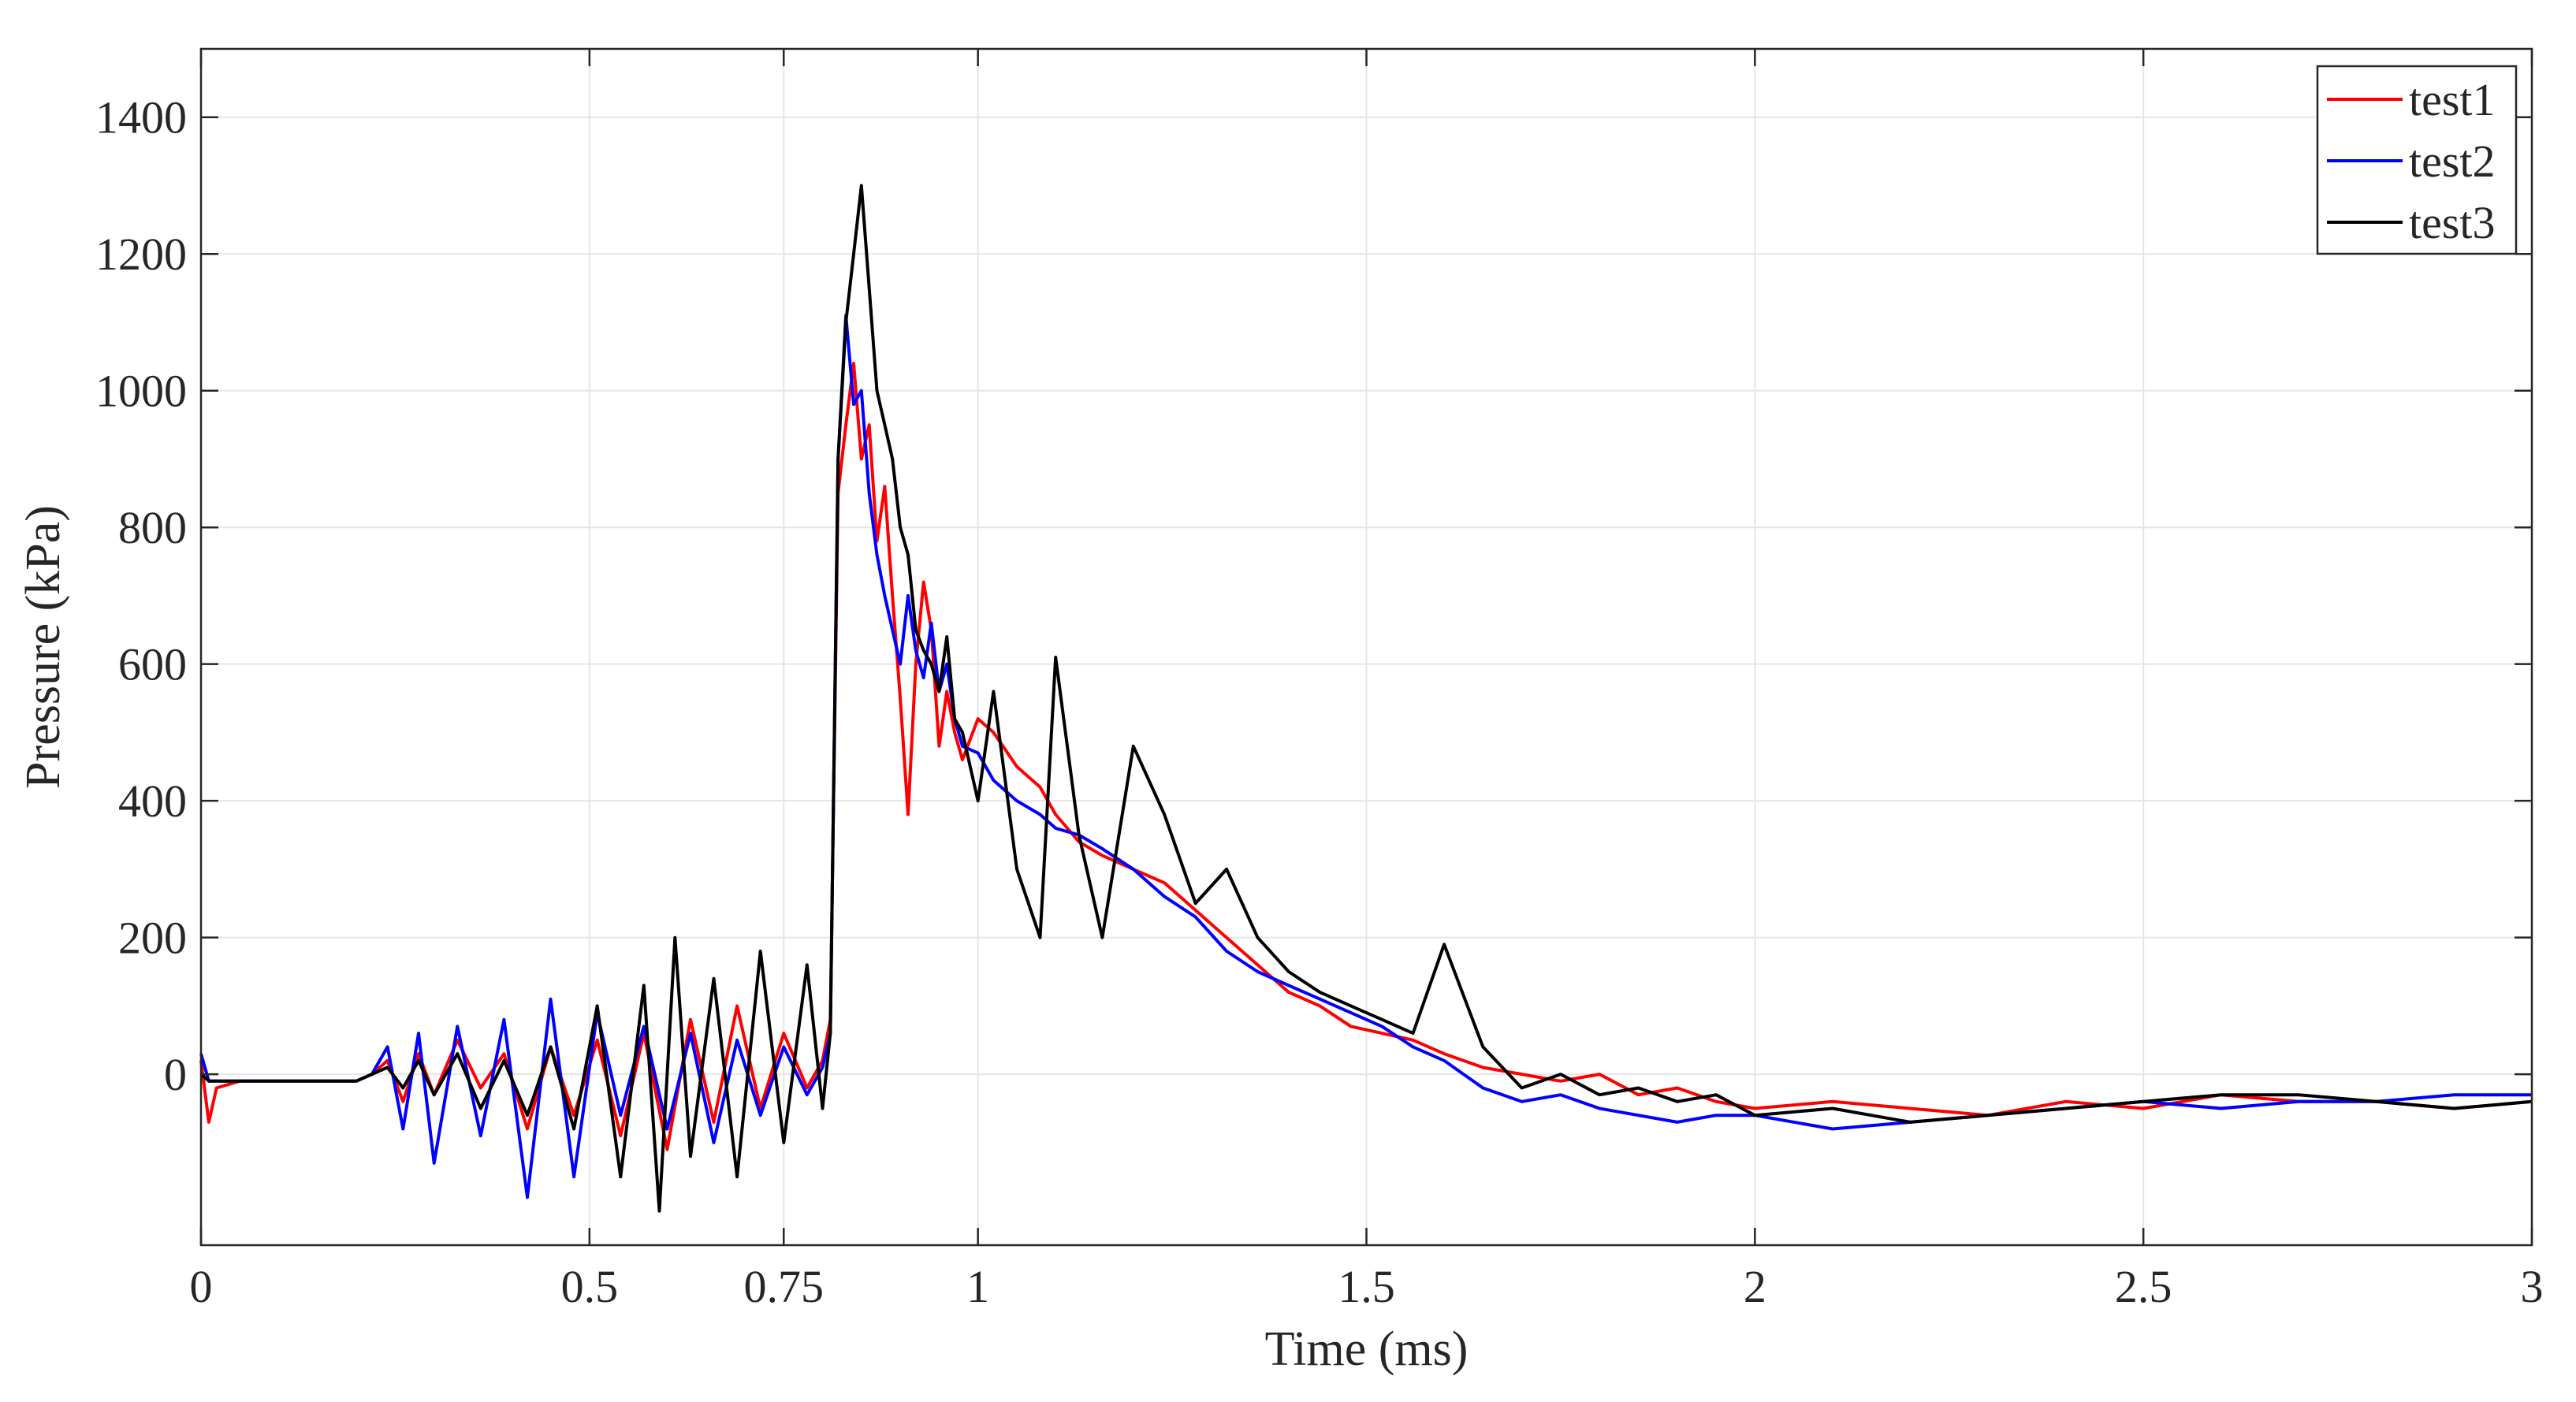 This screenshot has width=2576, height=1402. I want to click on x-tick-label: 3, so click(2532, 1287).